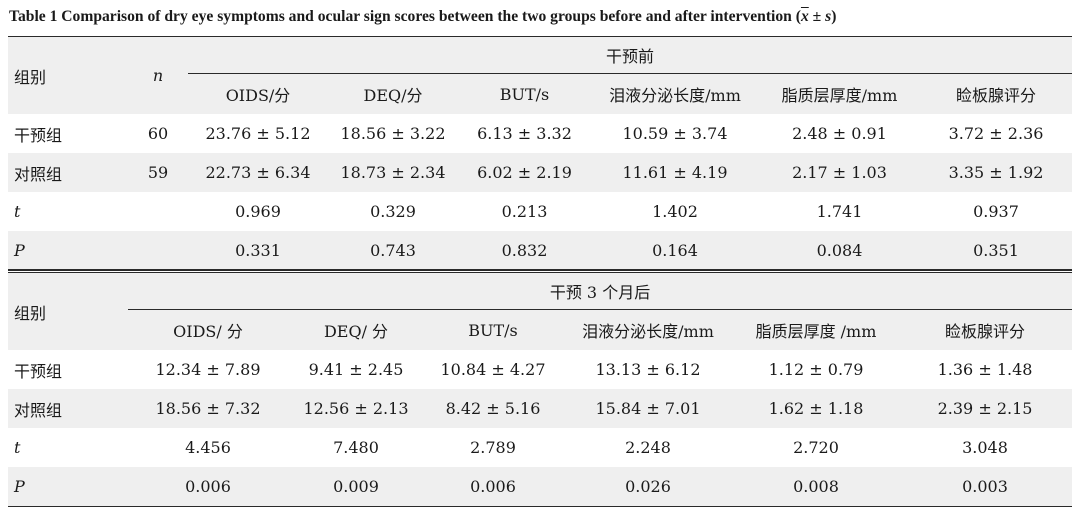 The height and width of the screenshot is (516, 1080). Describe the element at coordinates (630, 55) in the screenshot. I see `period-header: 干预前` at that location.